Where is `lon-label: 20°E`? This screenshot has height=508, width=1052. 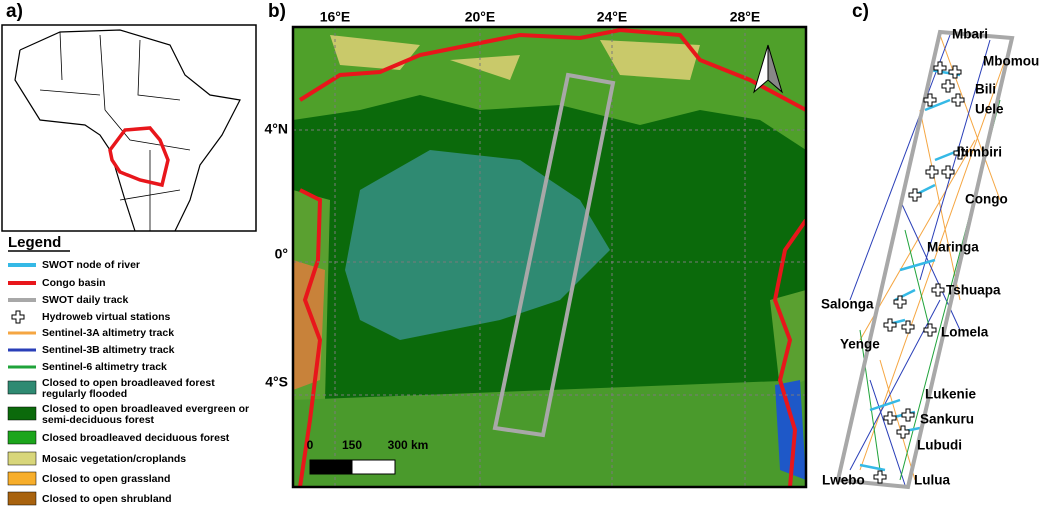
lon-label: 20°E is located at coordinates (480, 17).